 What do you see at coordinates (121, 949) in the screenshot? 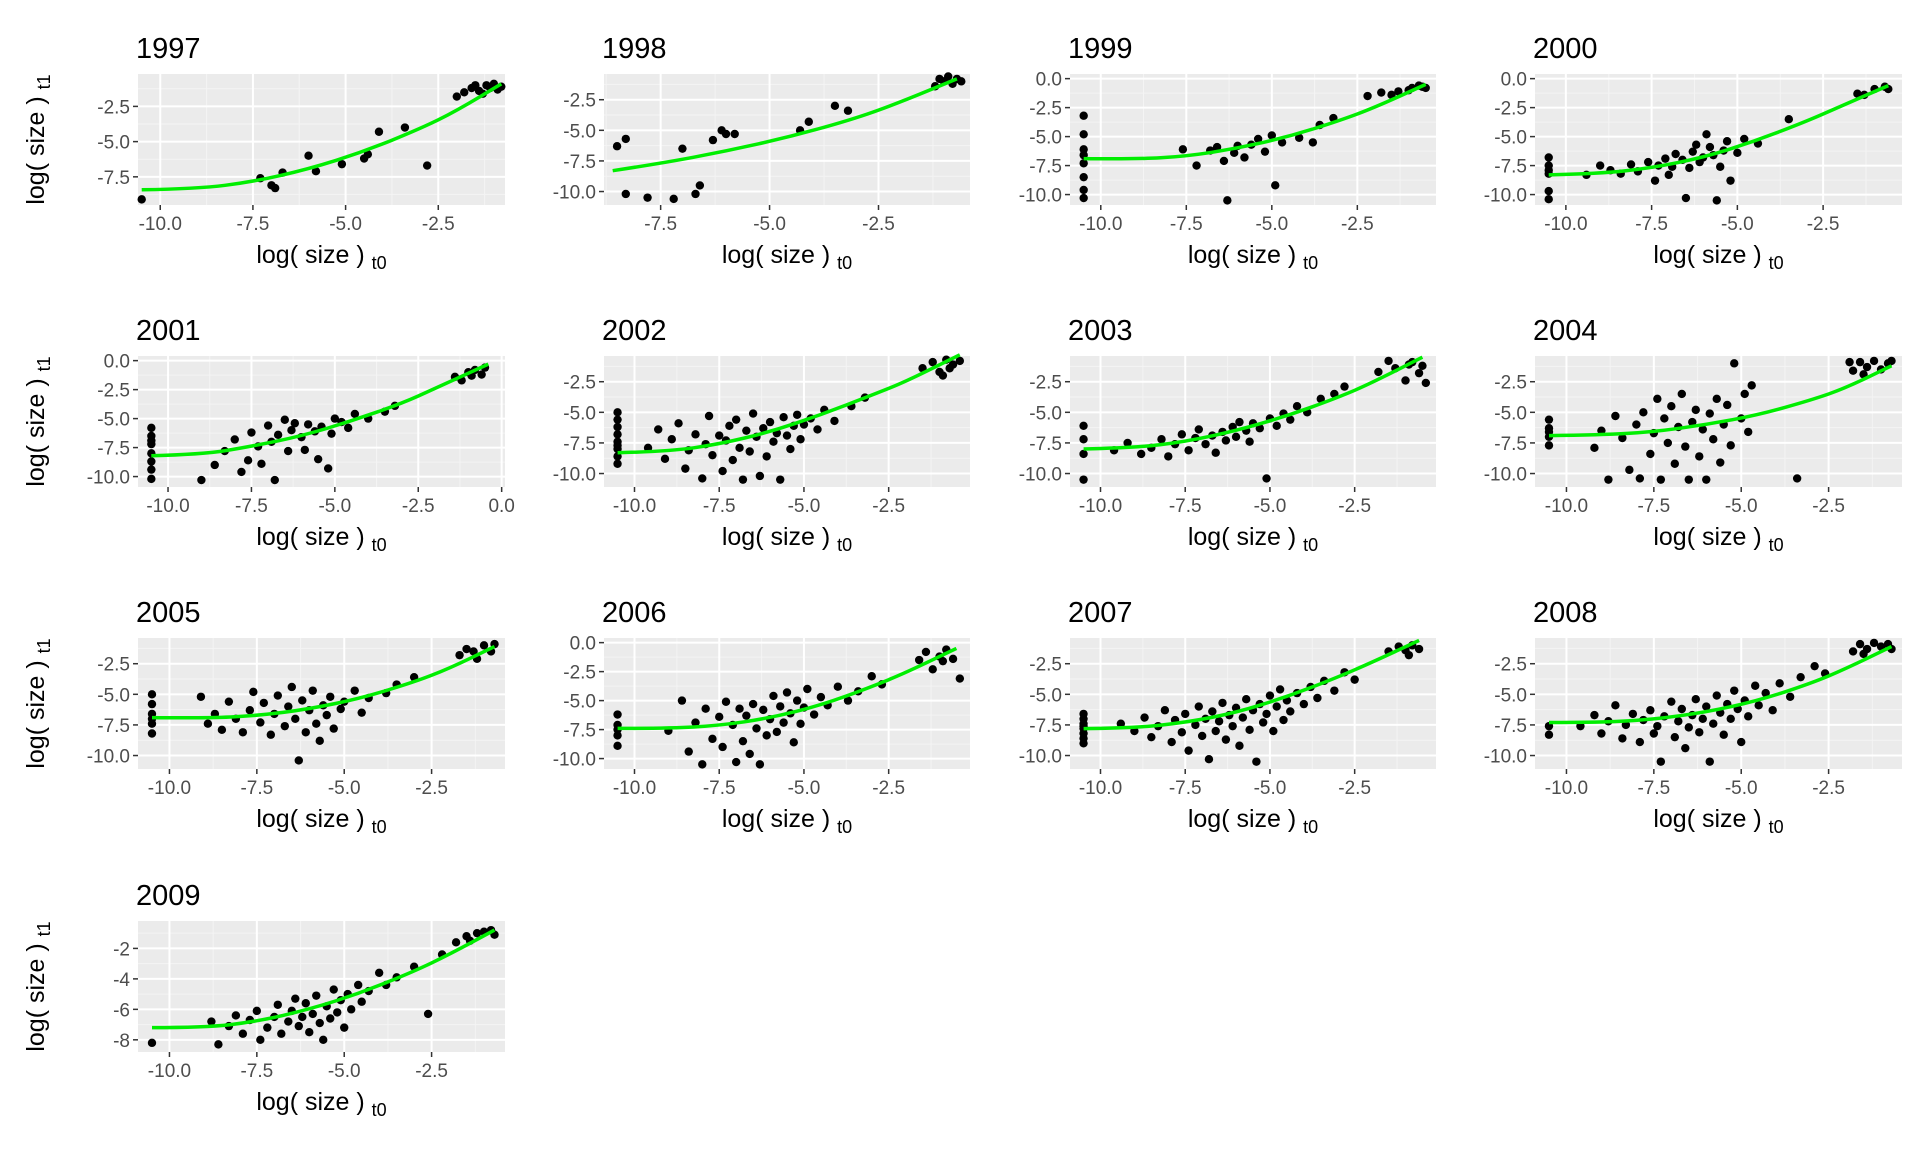
I see `y-tick-label: -2` at bounding box center [121, 949].